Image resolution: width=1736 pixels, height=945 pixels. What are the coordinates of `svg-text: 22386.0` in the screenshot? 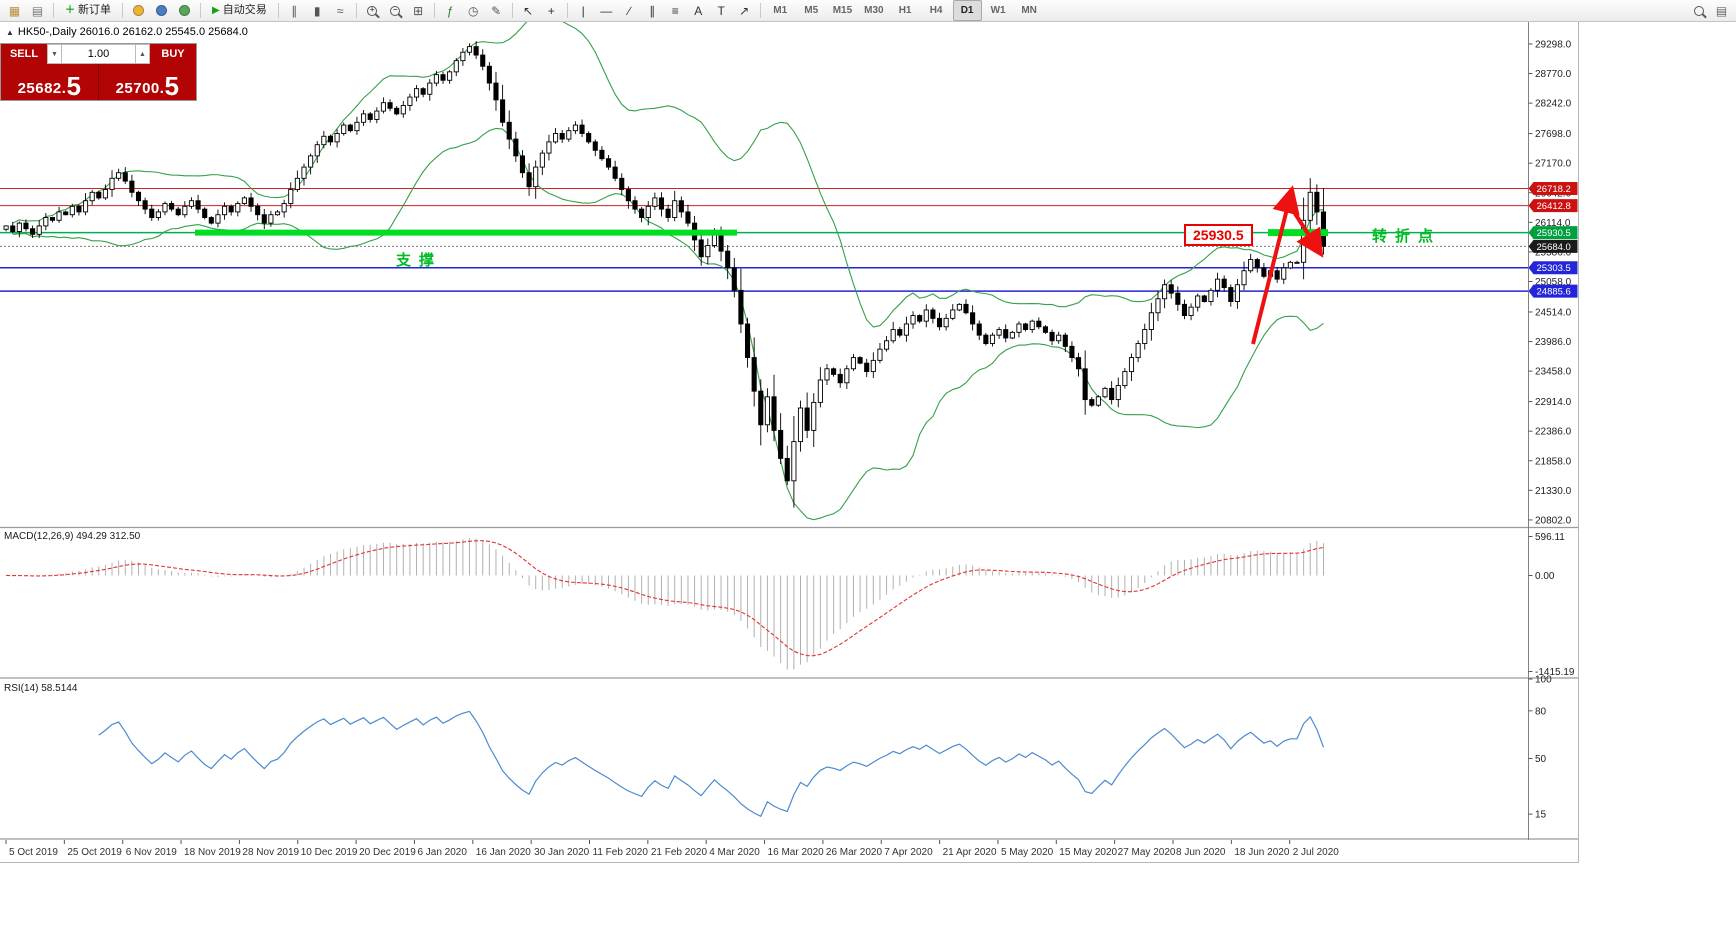 It's located at (1553, 432).